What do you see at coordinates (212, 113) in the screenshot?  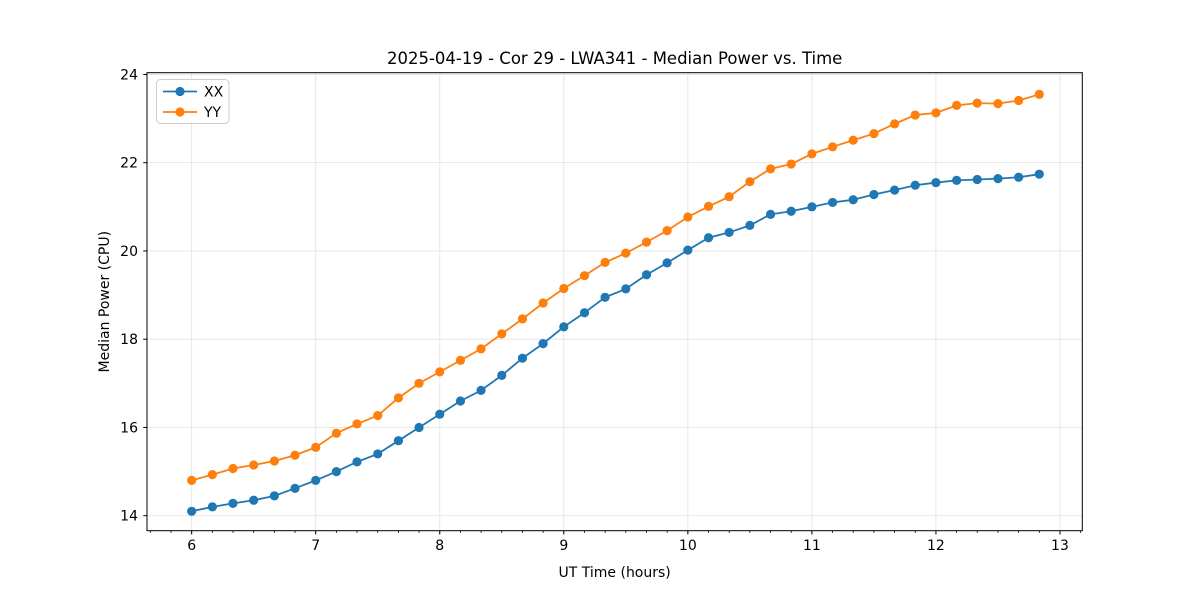 I see `legend-label: YY` at bounding box center [212, 113].